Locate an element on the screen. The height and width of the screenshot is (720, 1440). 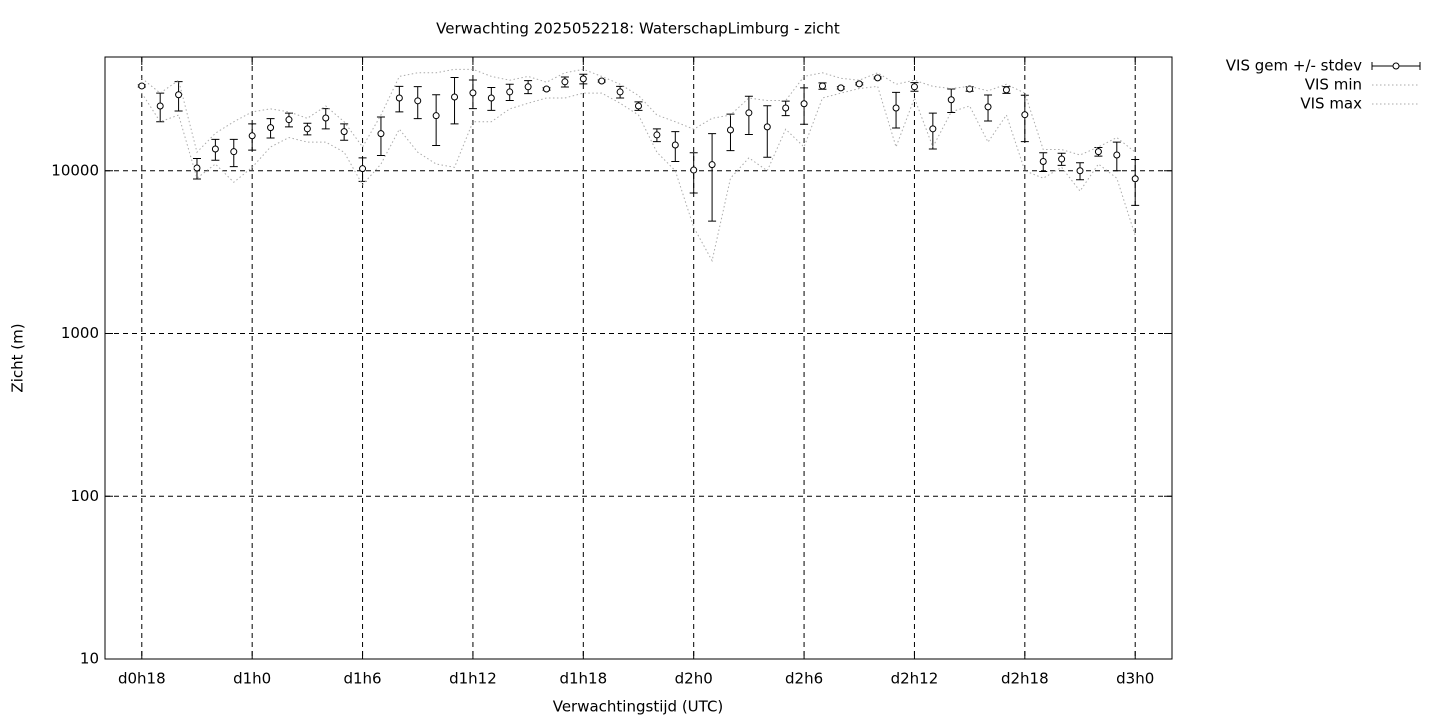
x-tick-label: d2h18 is located at coordinates (1025, 679).